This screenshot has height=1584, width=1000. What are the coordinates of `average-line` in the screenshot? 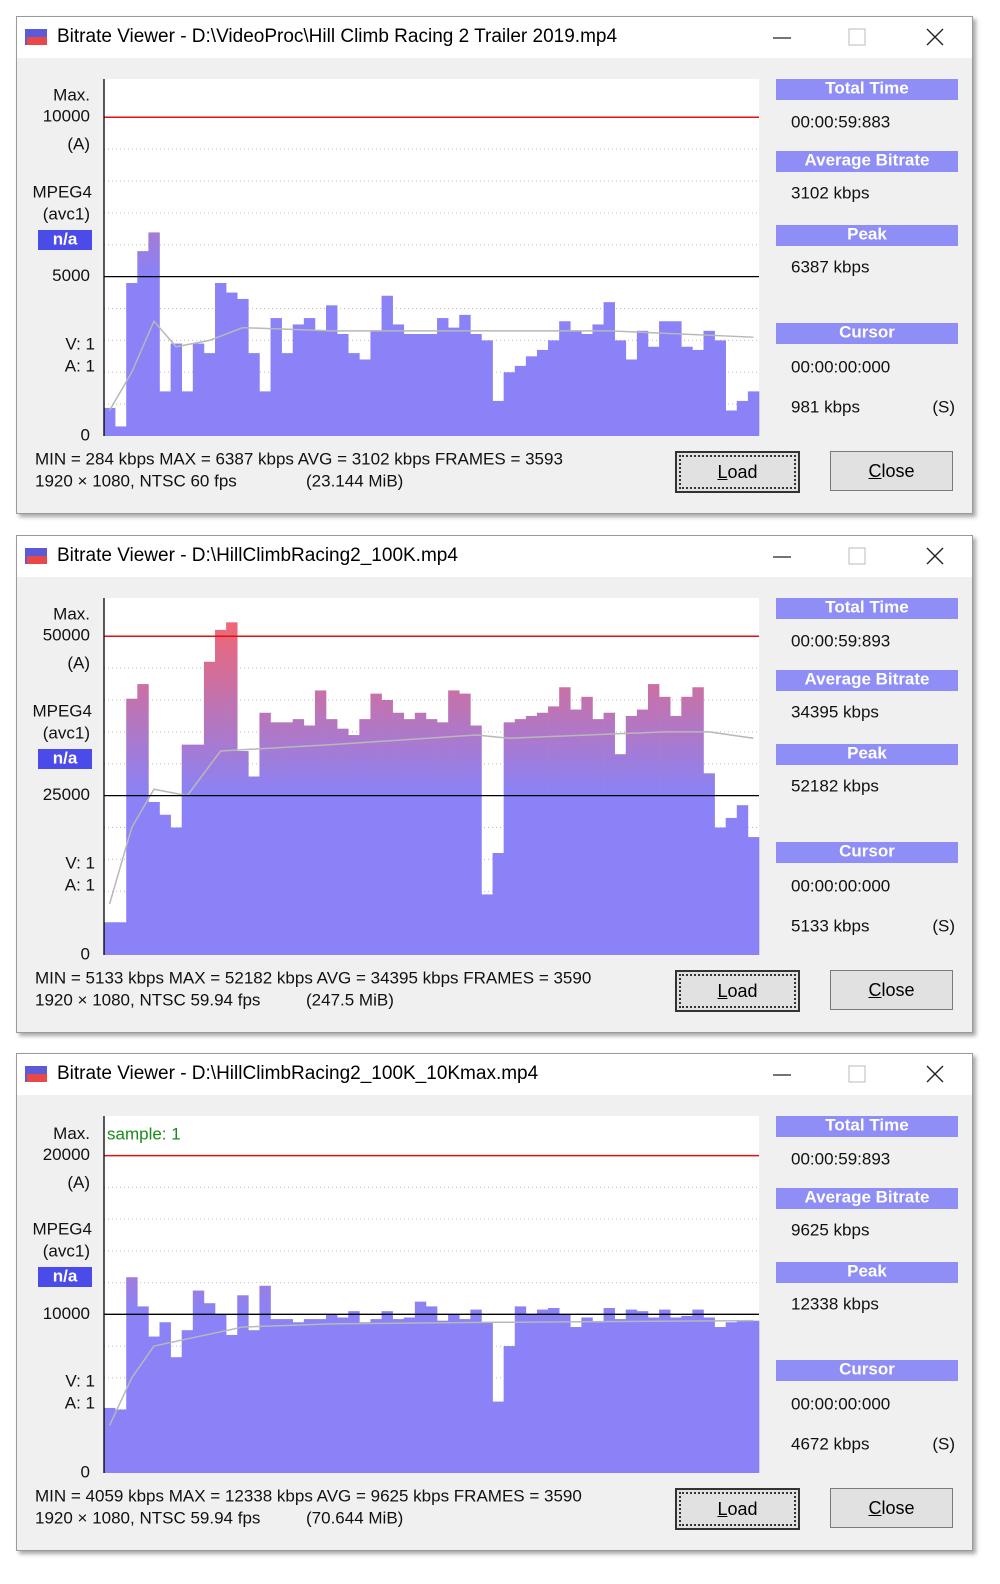 It's located at (431, 1372).